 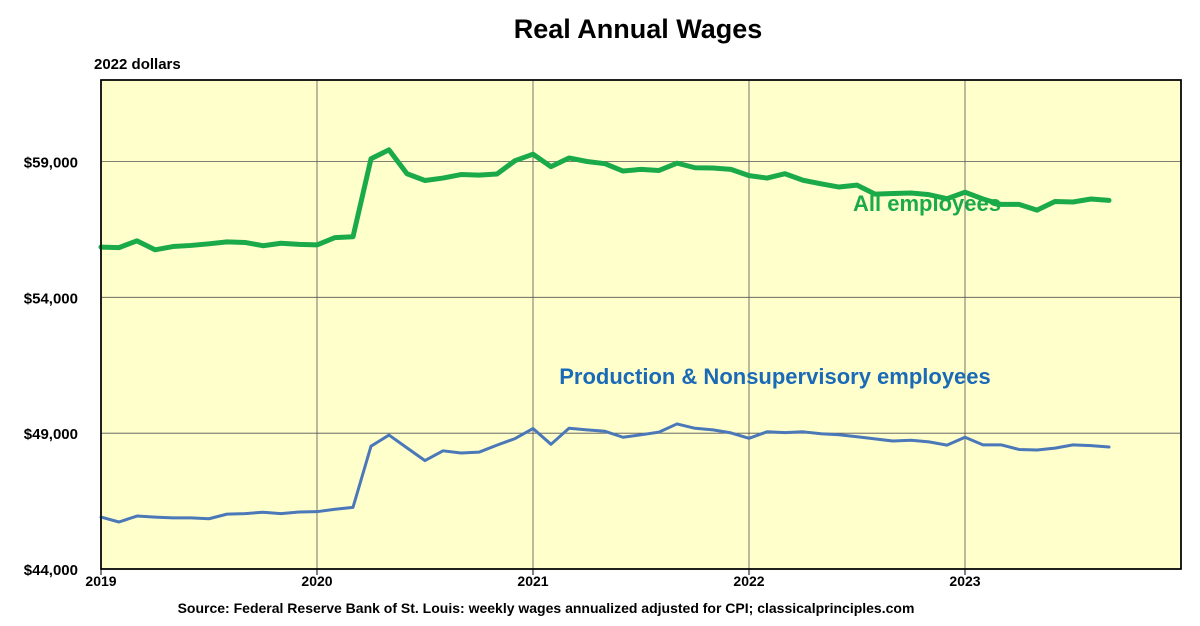 What do you see at coordinates (51, 570) in the screenshot?
I see `y-tick-label: $44,000` at bounding box center [51, 570].